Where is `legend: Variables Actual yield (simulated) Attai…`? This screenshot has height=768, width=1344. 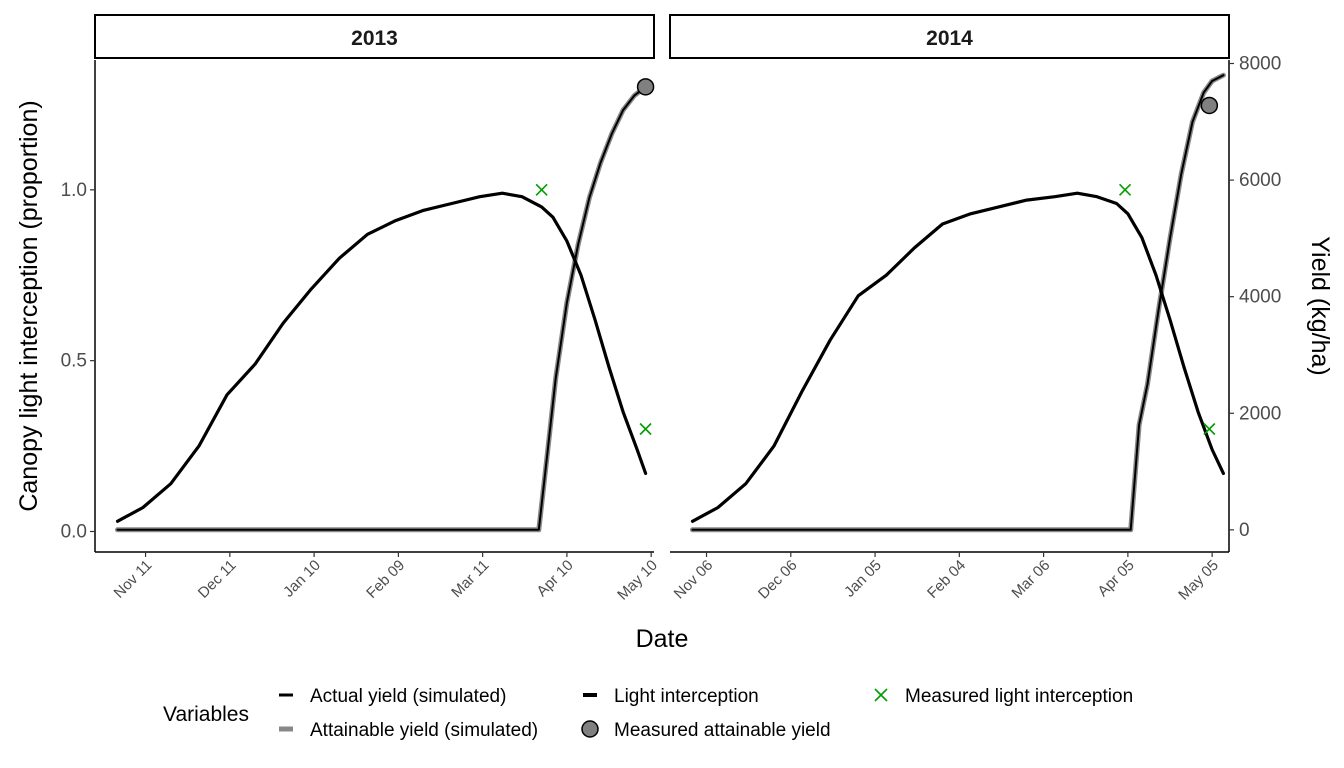
legend: Variables Actual yield (simulated) Attai… is located at coordinates (648, 713).